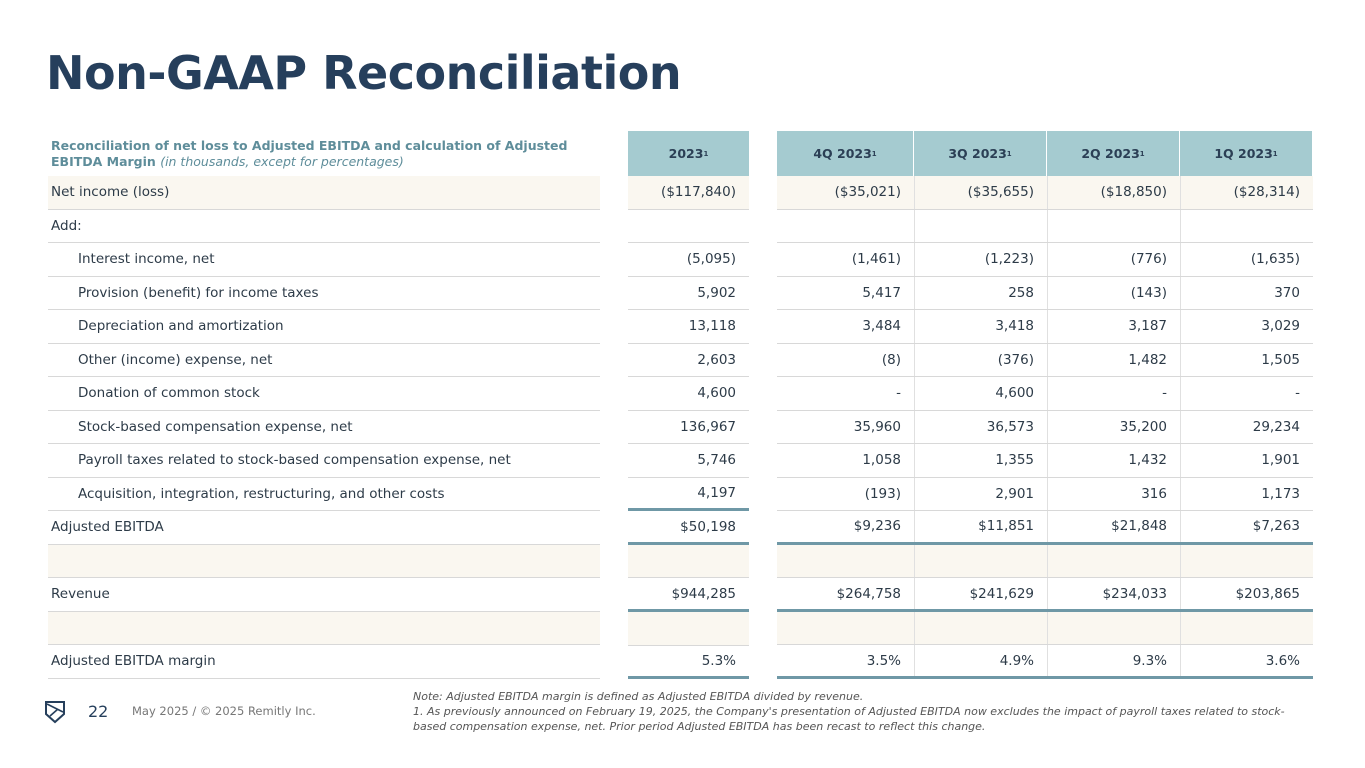 The width and height of the screenshot is (1365, 768). What do you see at coordinates (877, 426) in the screenshot?
I see `cell-quarter: 35,960` at bounding box center [877, 426].